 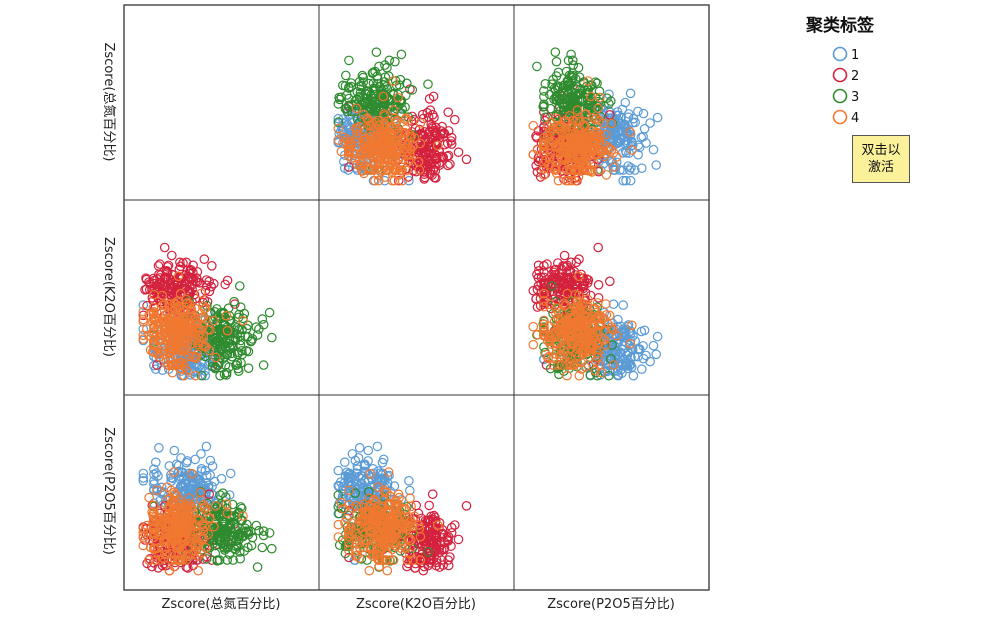 I want to click on y-axis-label-k2o: Zscore(K2O百分比), so click(x=108, y=297).